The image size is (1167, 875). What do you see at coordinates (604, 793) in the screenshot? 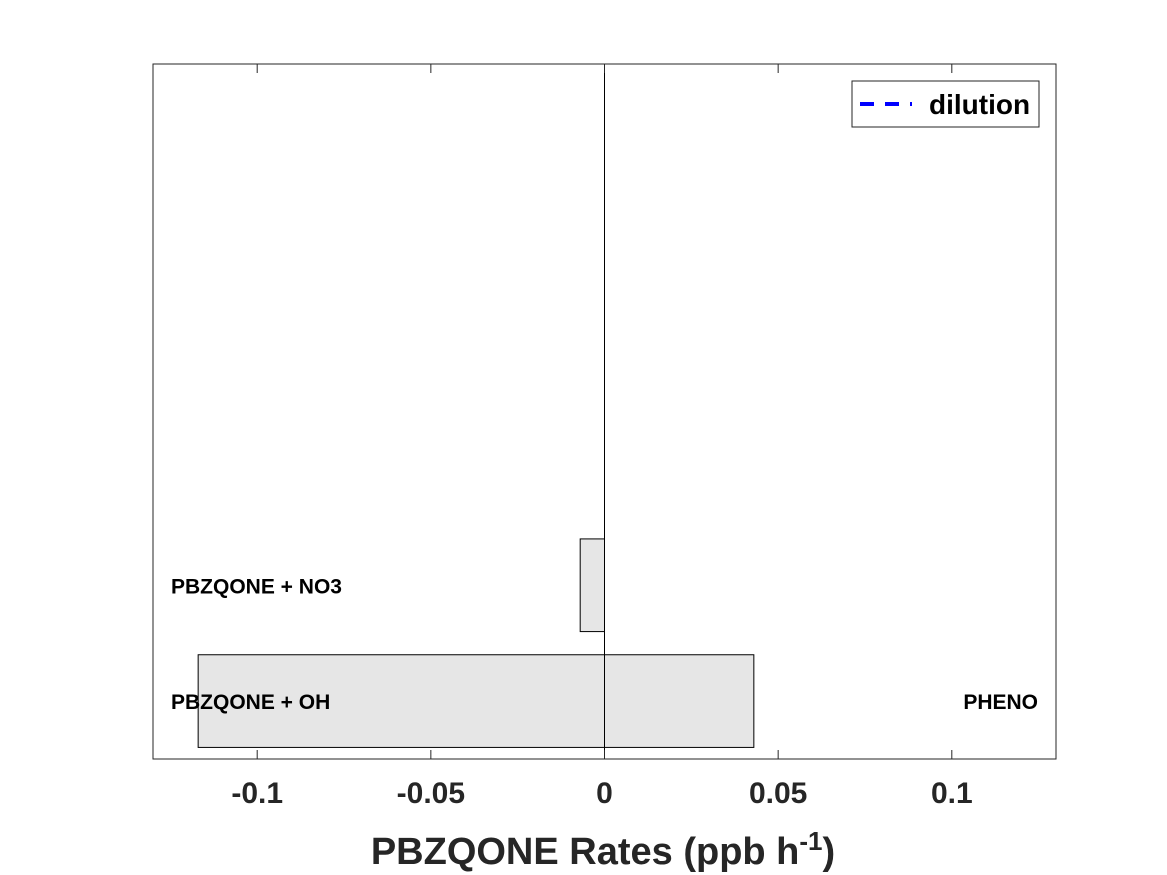
I see `x-tick-label: 0` at bounding box center [604, 793].